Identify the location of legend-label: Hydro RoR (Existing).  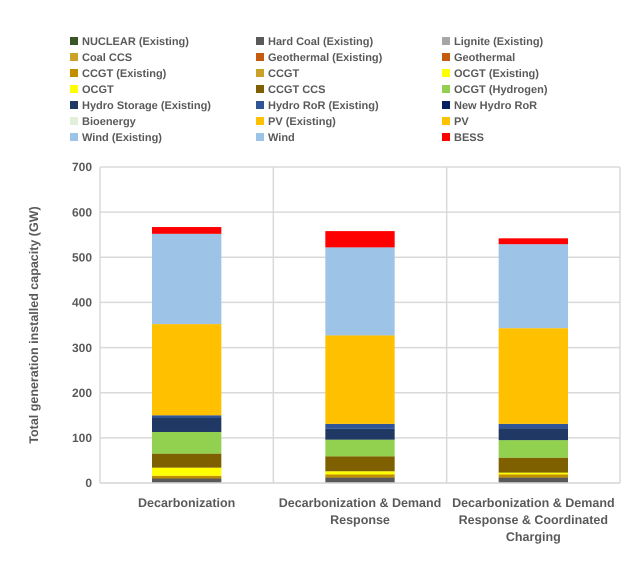
(323, 106).